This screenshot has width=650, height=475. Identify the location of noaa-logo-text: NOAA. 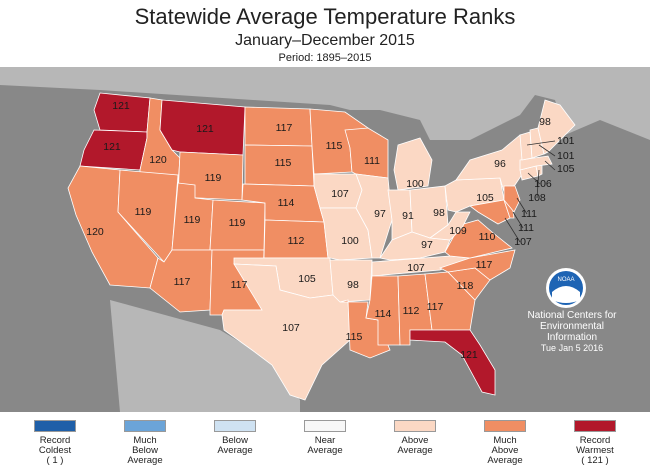
(565, 280).